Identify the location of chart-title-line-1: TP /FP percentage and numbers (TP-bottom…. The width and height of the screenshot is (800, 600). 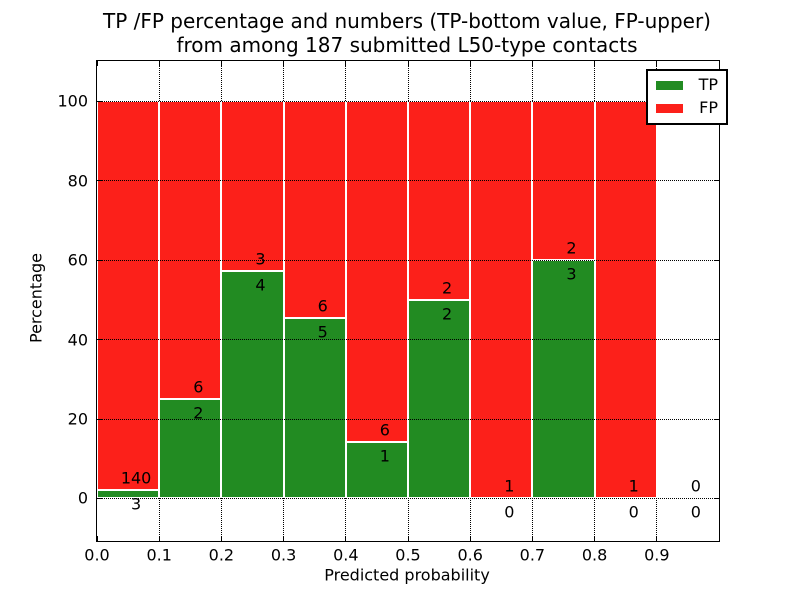
(407, 21).